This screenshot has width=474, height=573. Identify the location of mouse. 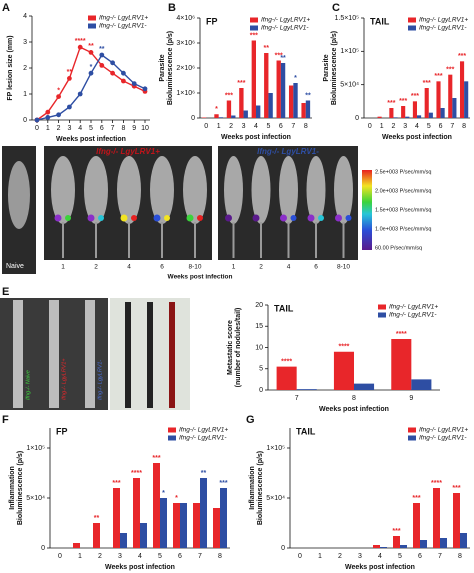
(343, 190).